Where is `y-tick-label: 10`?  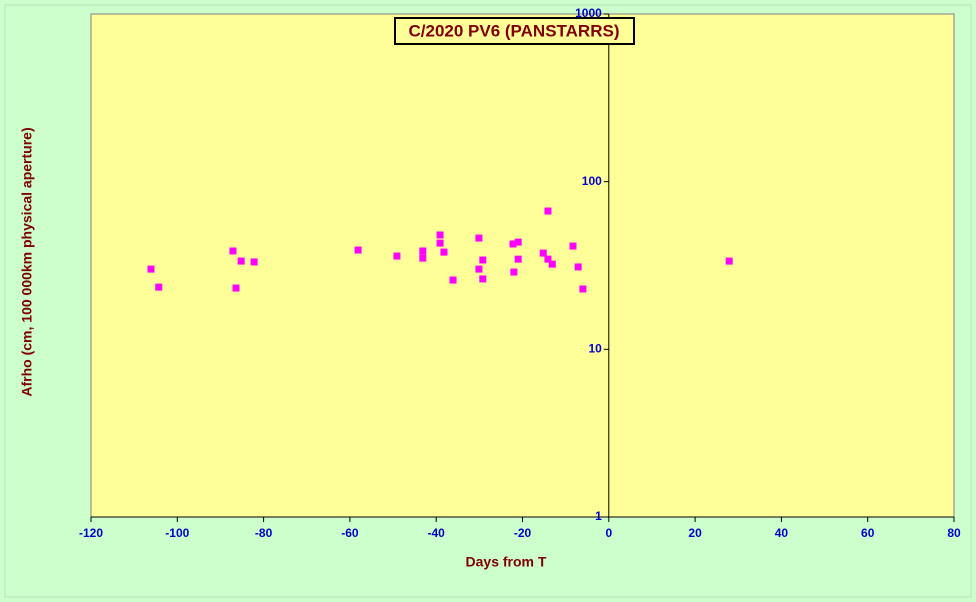 y-tick-label: 10 is located at coordinates (595, 349).